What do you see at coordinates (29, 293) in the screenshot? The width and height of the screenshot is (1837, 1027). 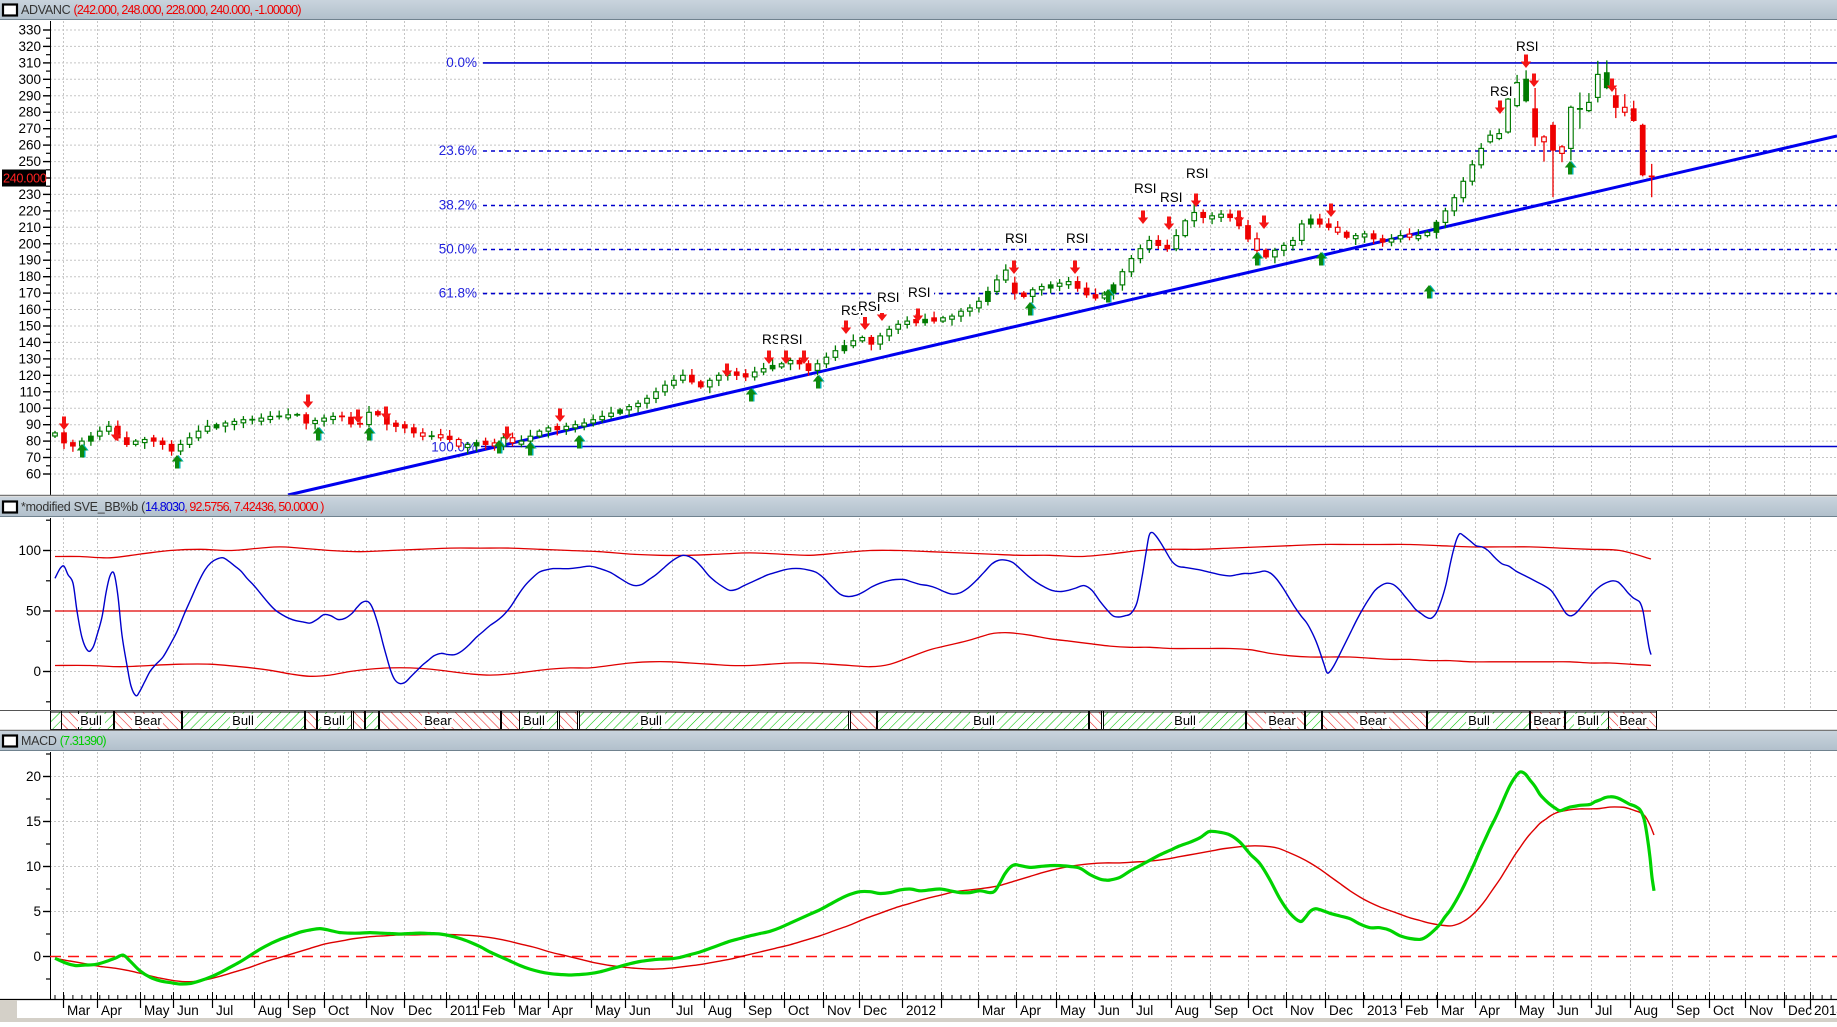 I see `svg-text: 170` at bounding box center [29, 293].